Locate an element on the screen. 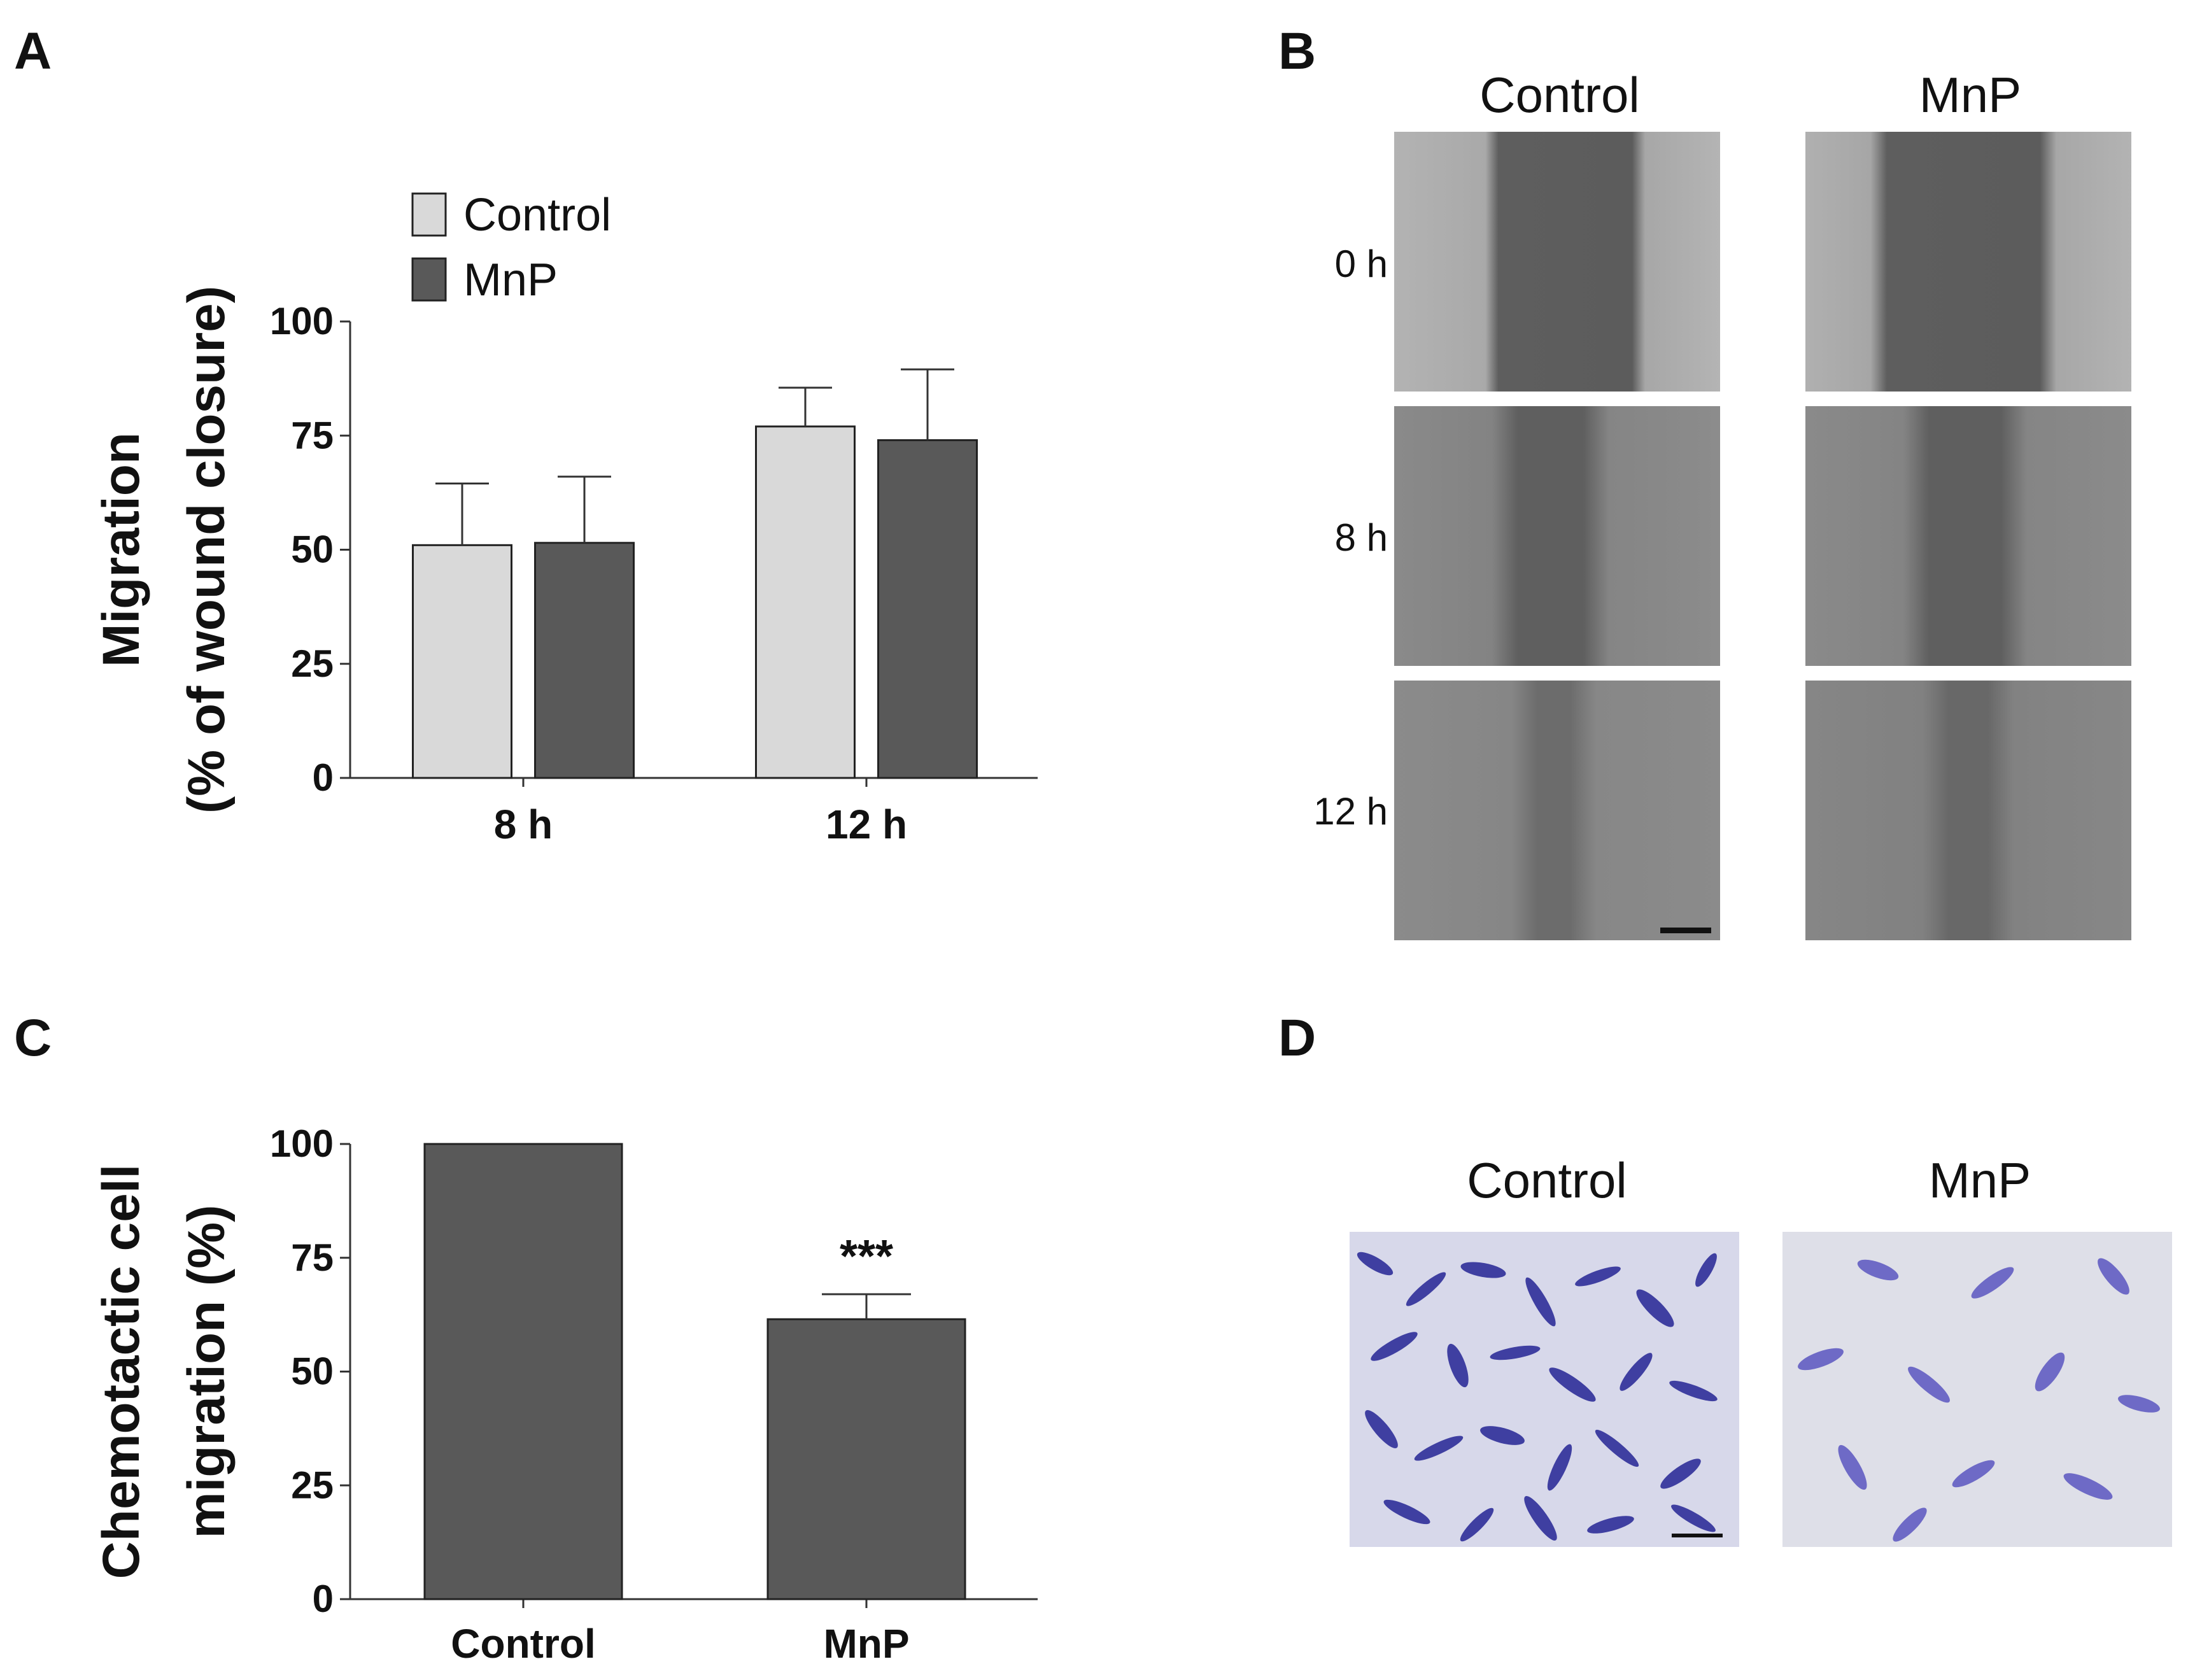 The image size is (2195, 1680). panel-b-row-12h: 12 h is located at coordinates (1351, 811).